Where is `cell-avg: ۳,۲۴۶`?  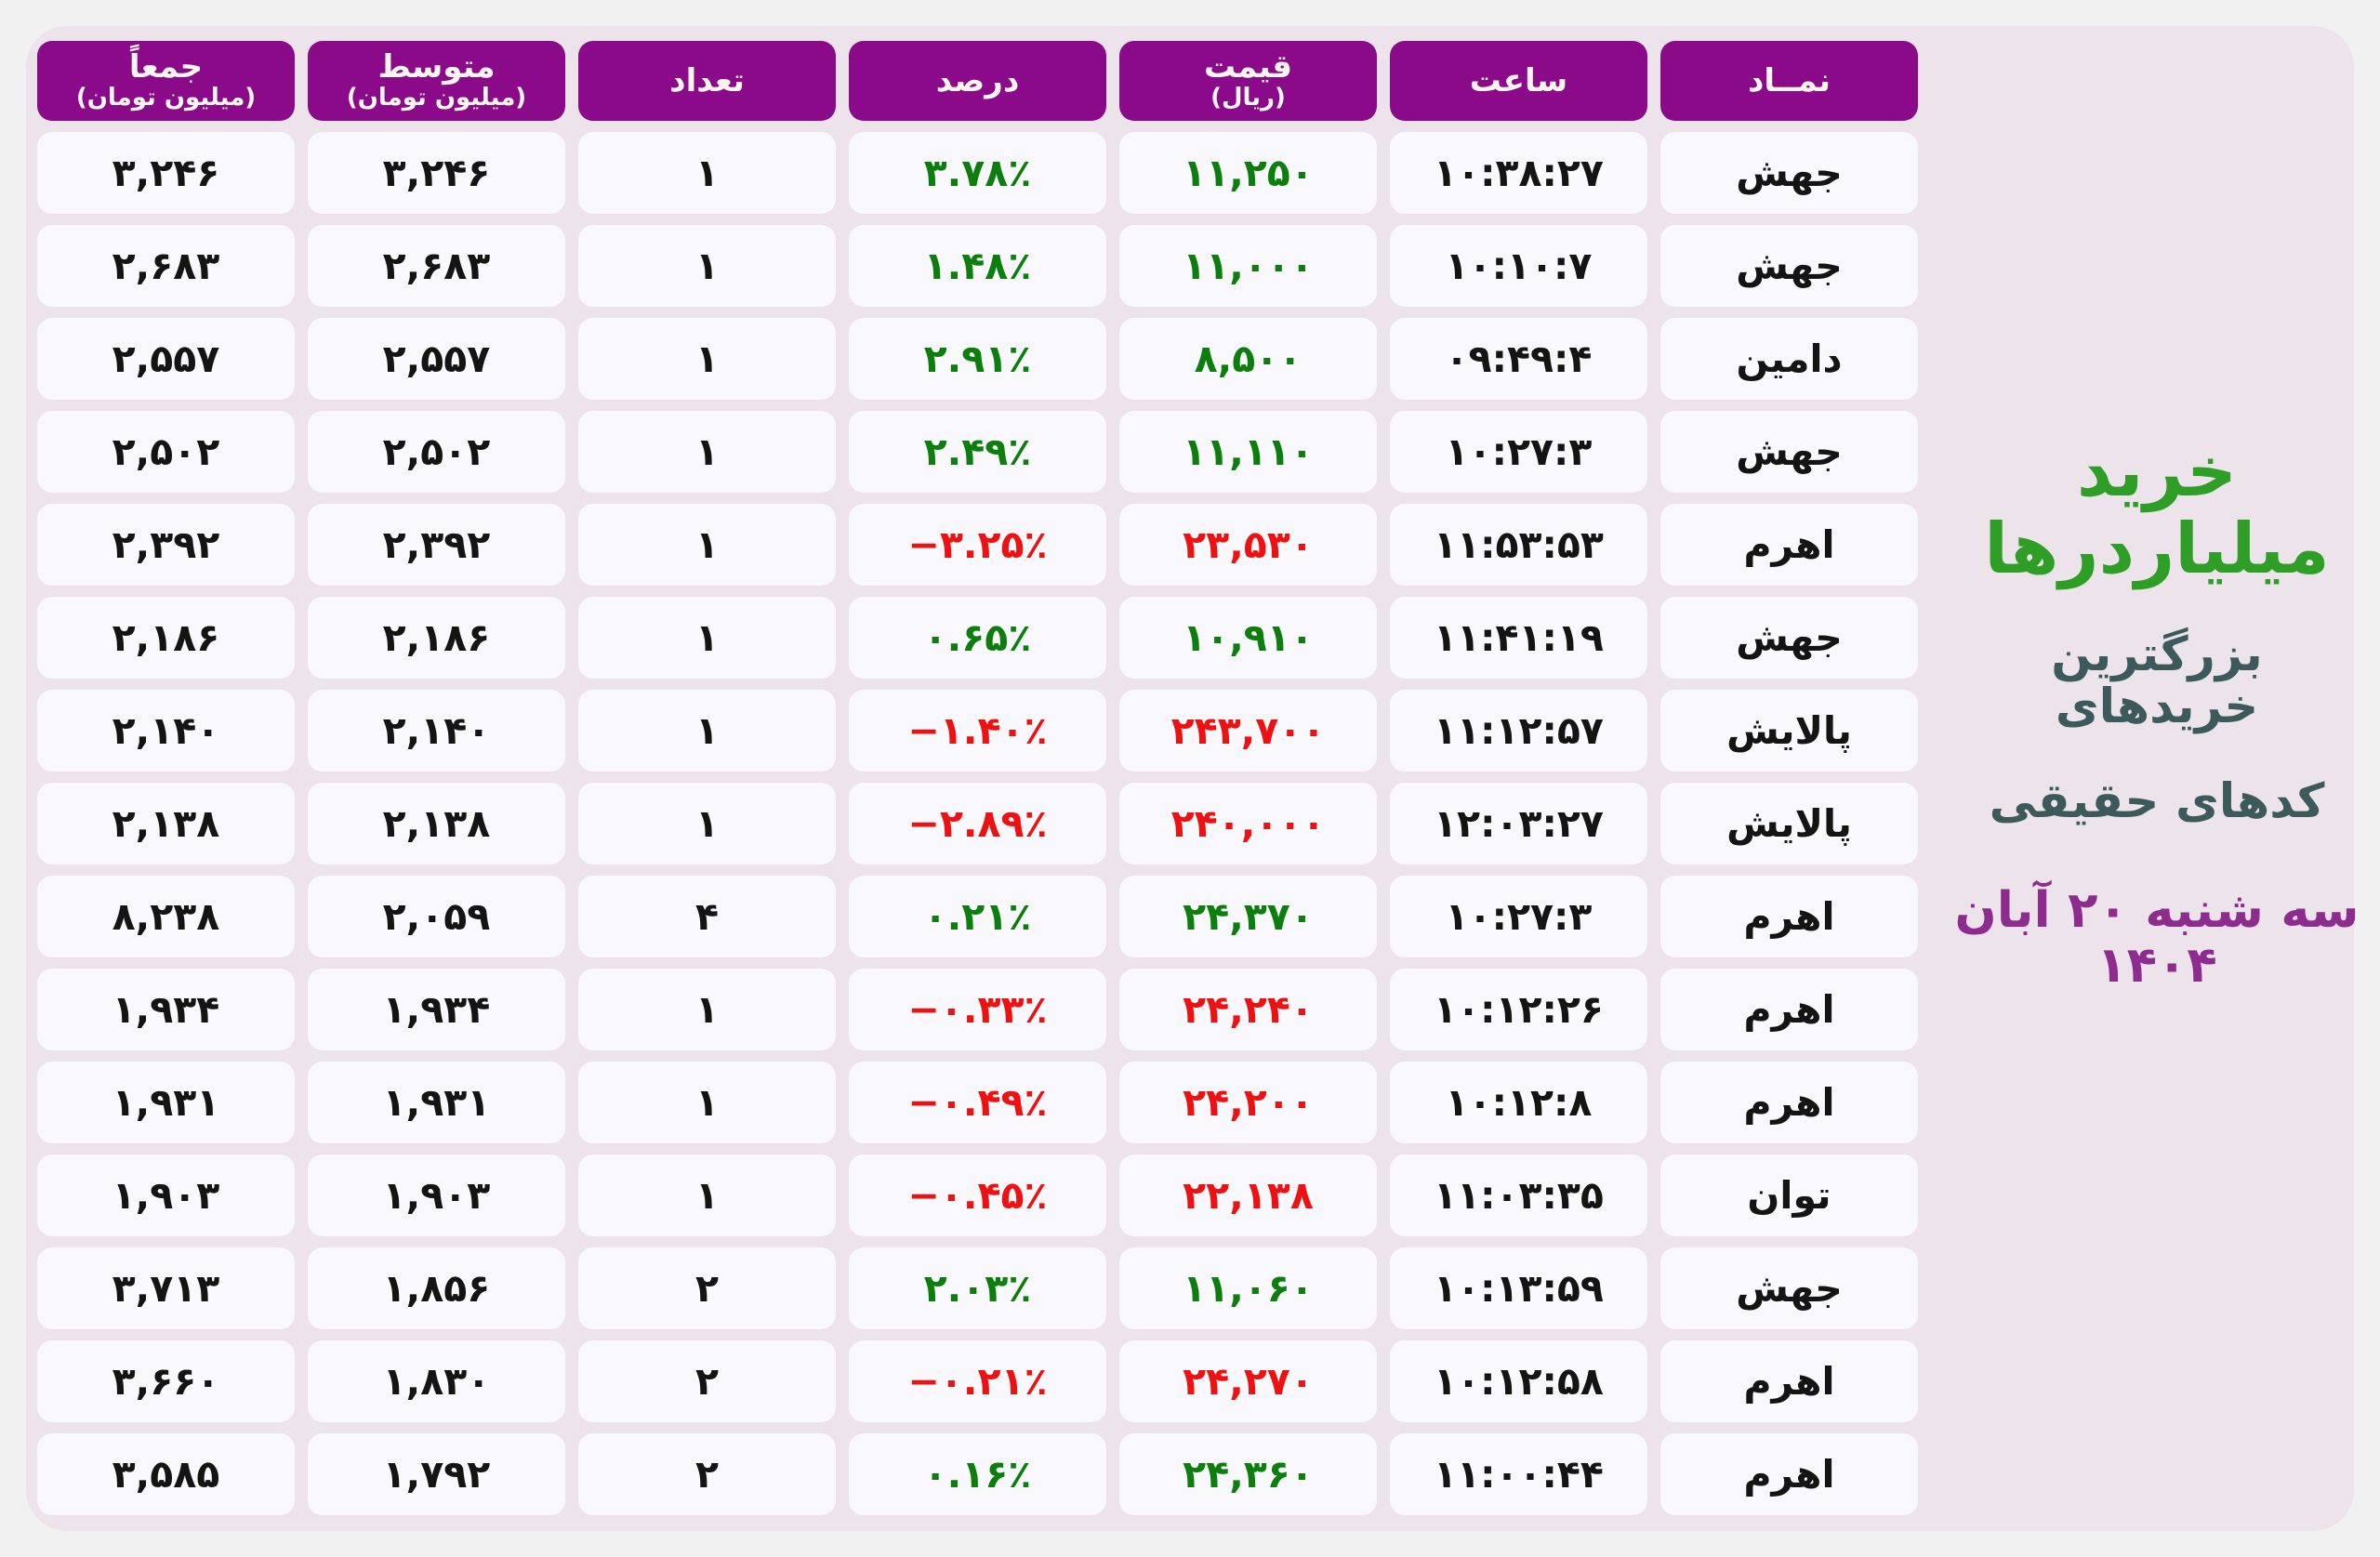
cell-avg: ۳,۲۴۶ is located at coordinates (436, 173).